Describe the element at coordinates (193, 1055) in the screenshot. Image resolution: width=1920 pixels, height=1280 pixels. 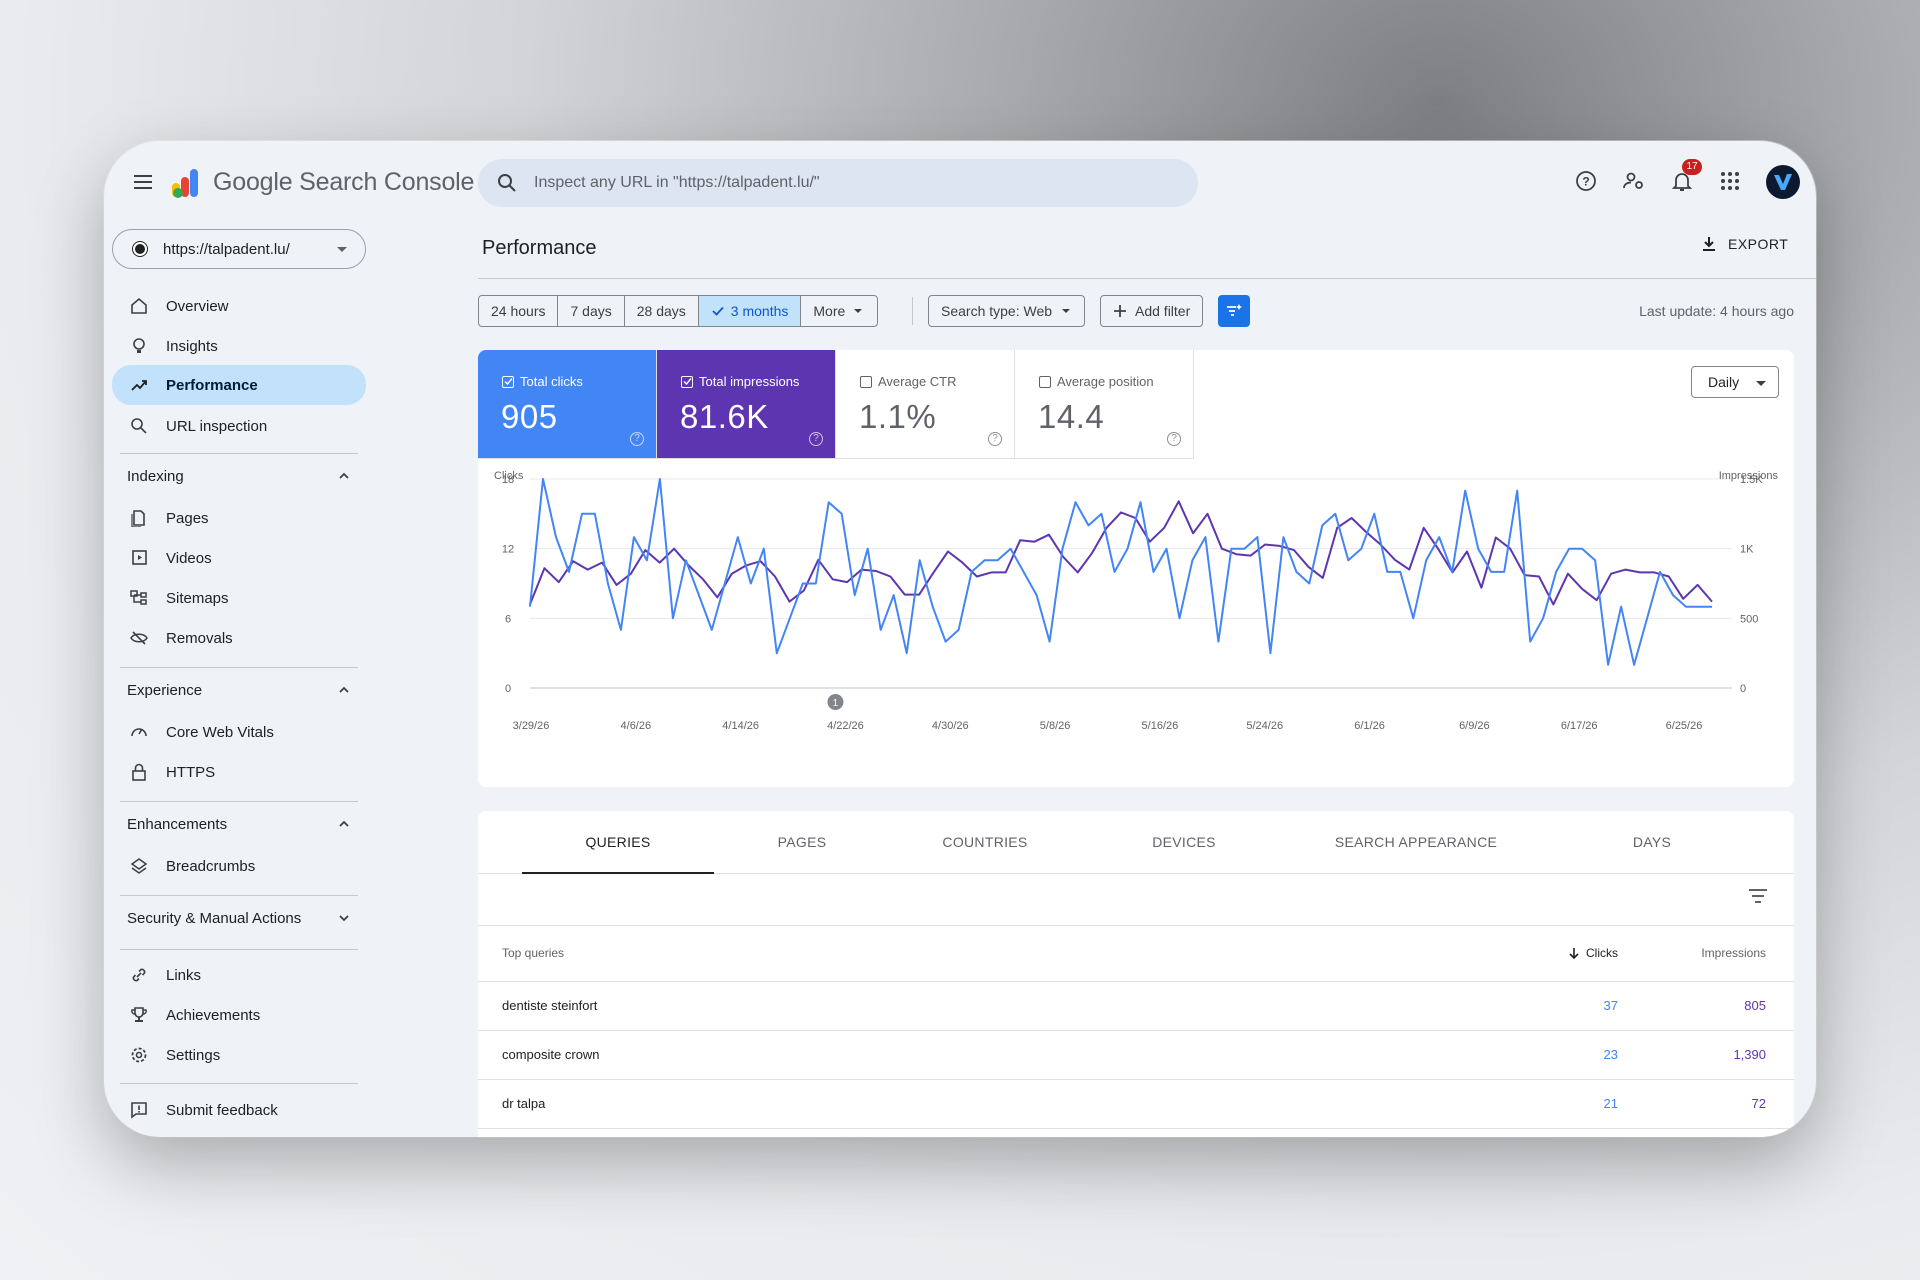
I see `nav-label: Settings` at that location.